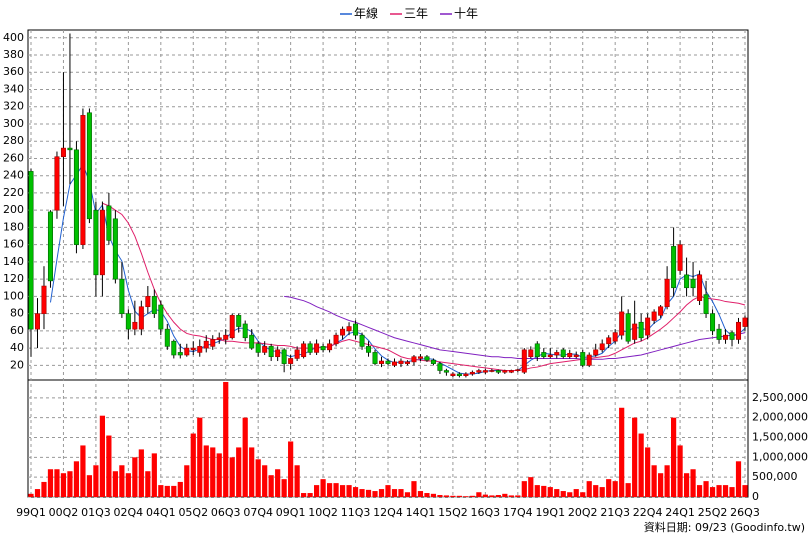 The width and height of the screenshot is (808, 540). What do you see at coordinates (13, 295) in the screenshot?
I see `y-tick-label: 100` at bounding box center [13, 295].